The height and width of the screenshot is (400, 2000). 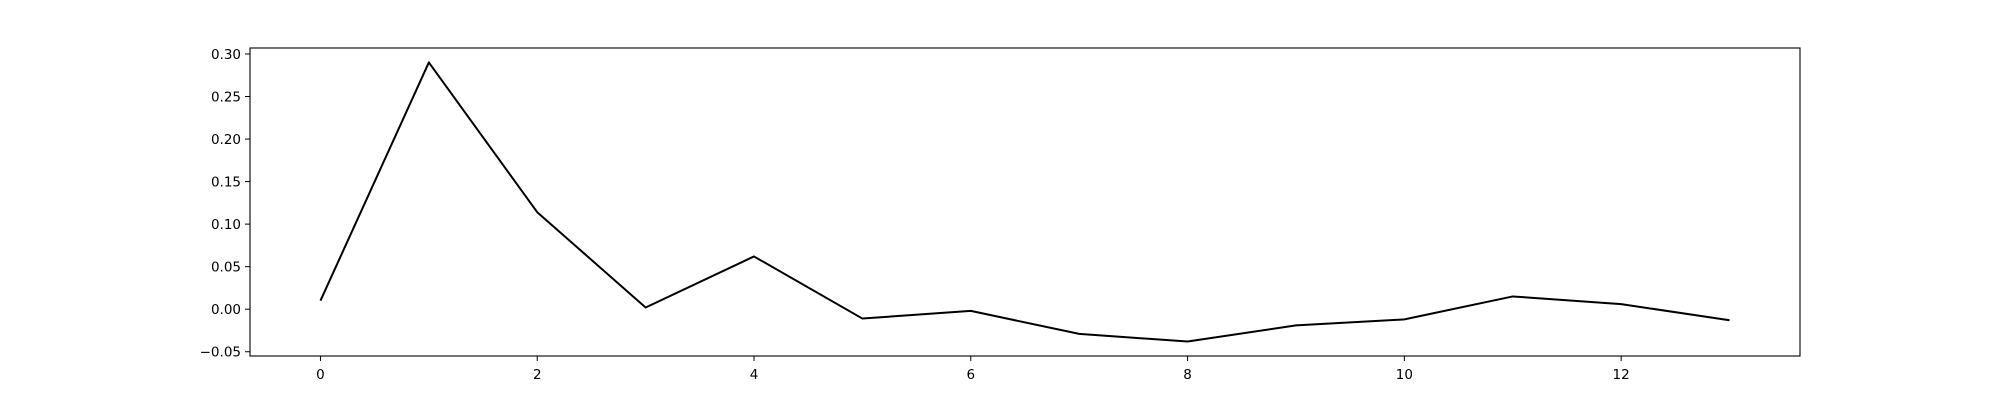 I want to click on x-tick-label: 10, so click(x=1404, y=375).